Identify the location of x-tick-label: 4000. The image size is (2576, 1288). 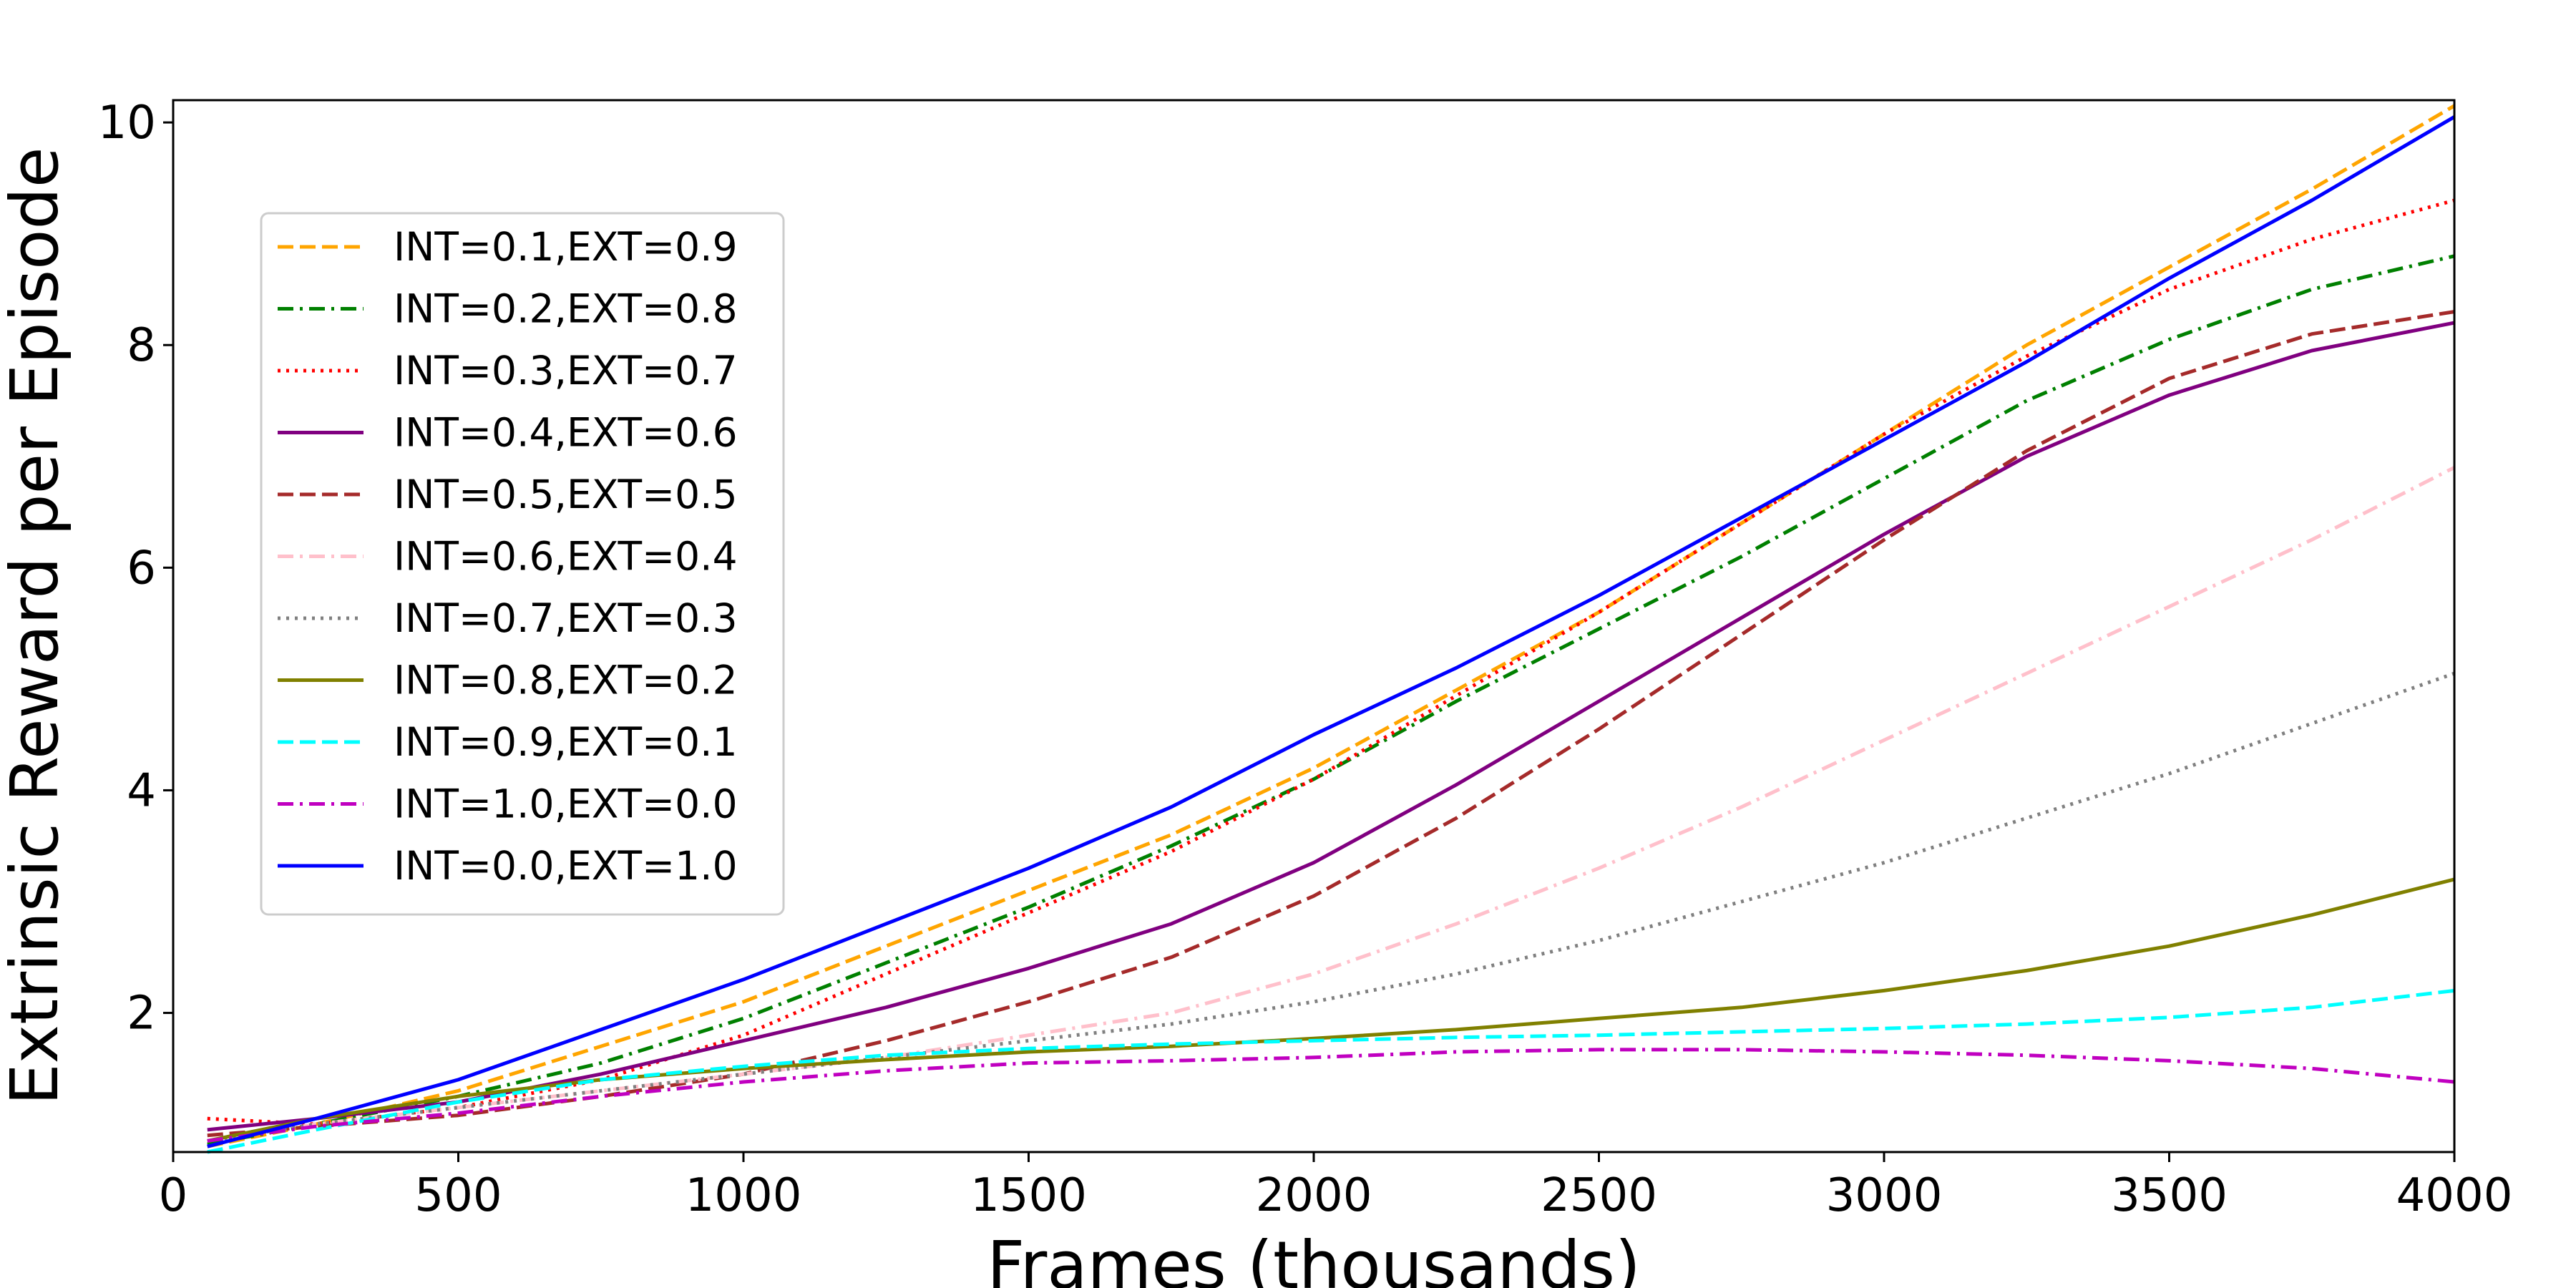
(2454, 1195).